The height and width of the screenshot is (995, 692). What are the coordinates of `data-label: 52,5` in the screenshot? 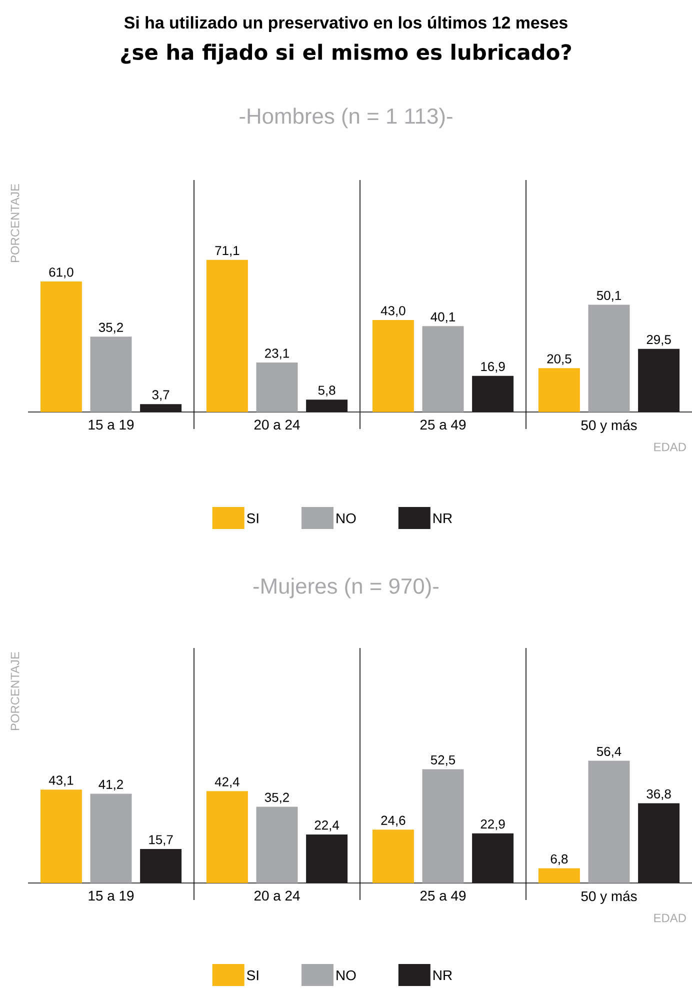 It's located at (443, 760).